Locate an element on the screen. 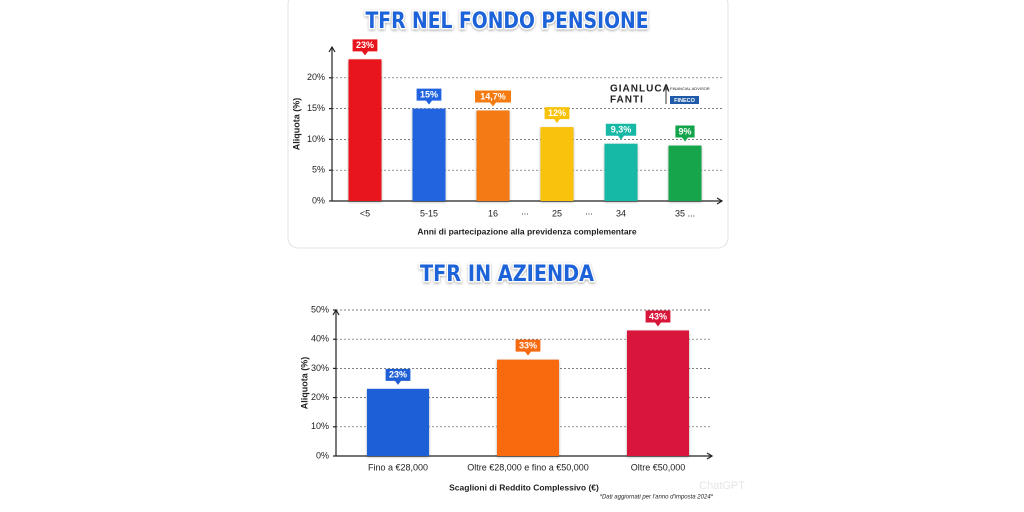 This screenshot has width=1024, height=512. data-label: 12% is located at coordinates (557, 113).